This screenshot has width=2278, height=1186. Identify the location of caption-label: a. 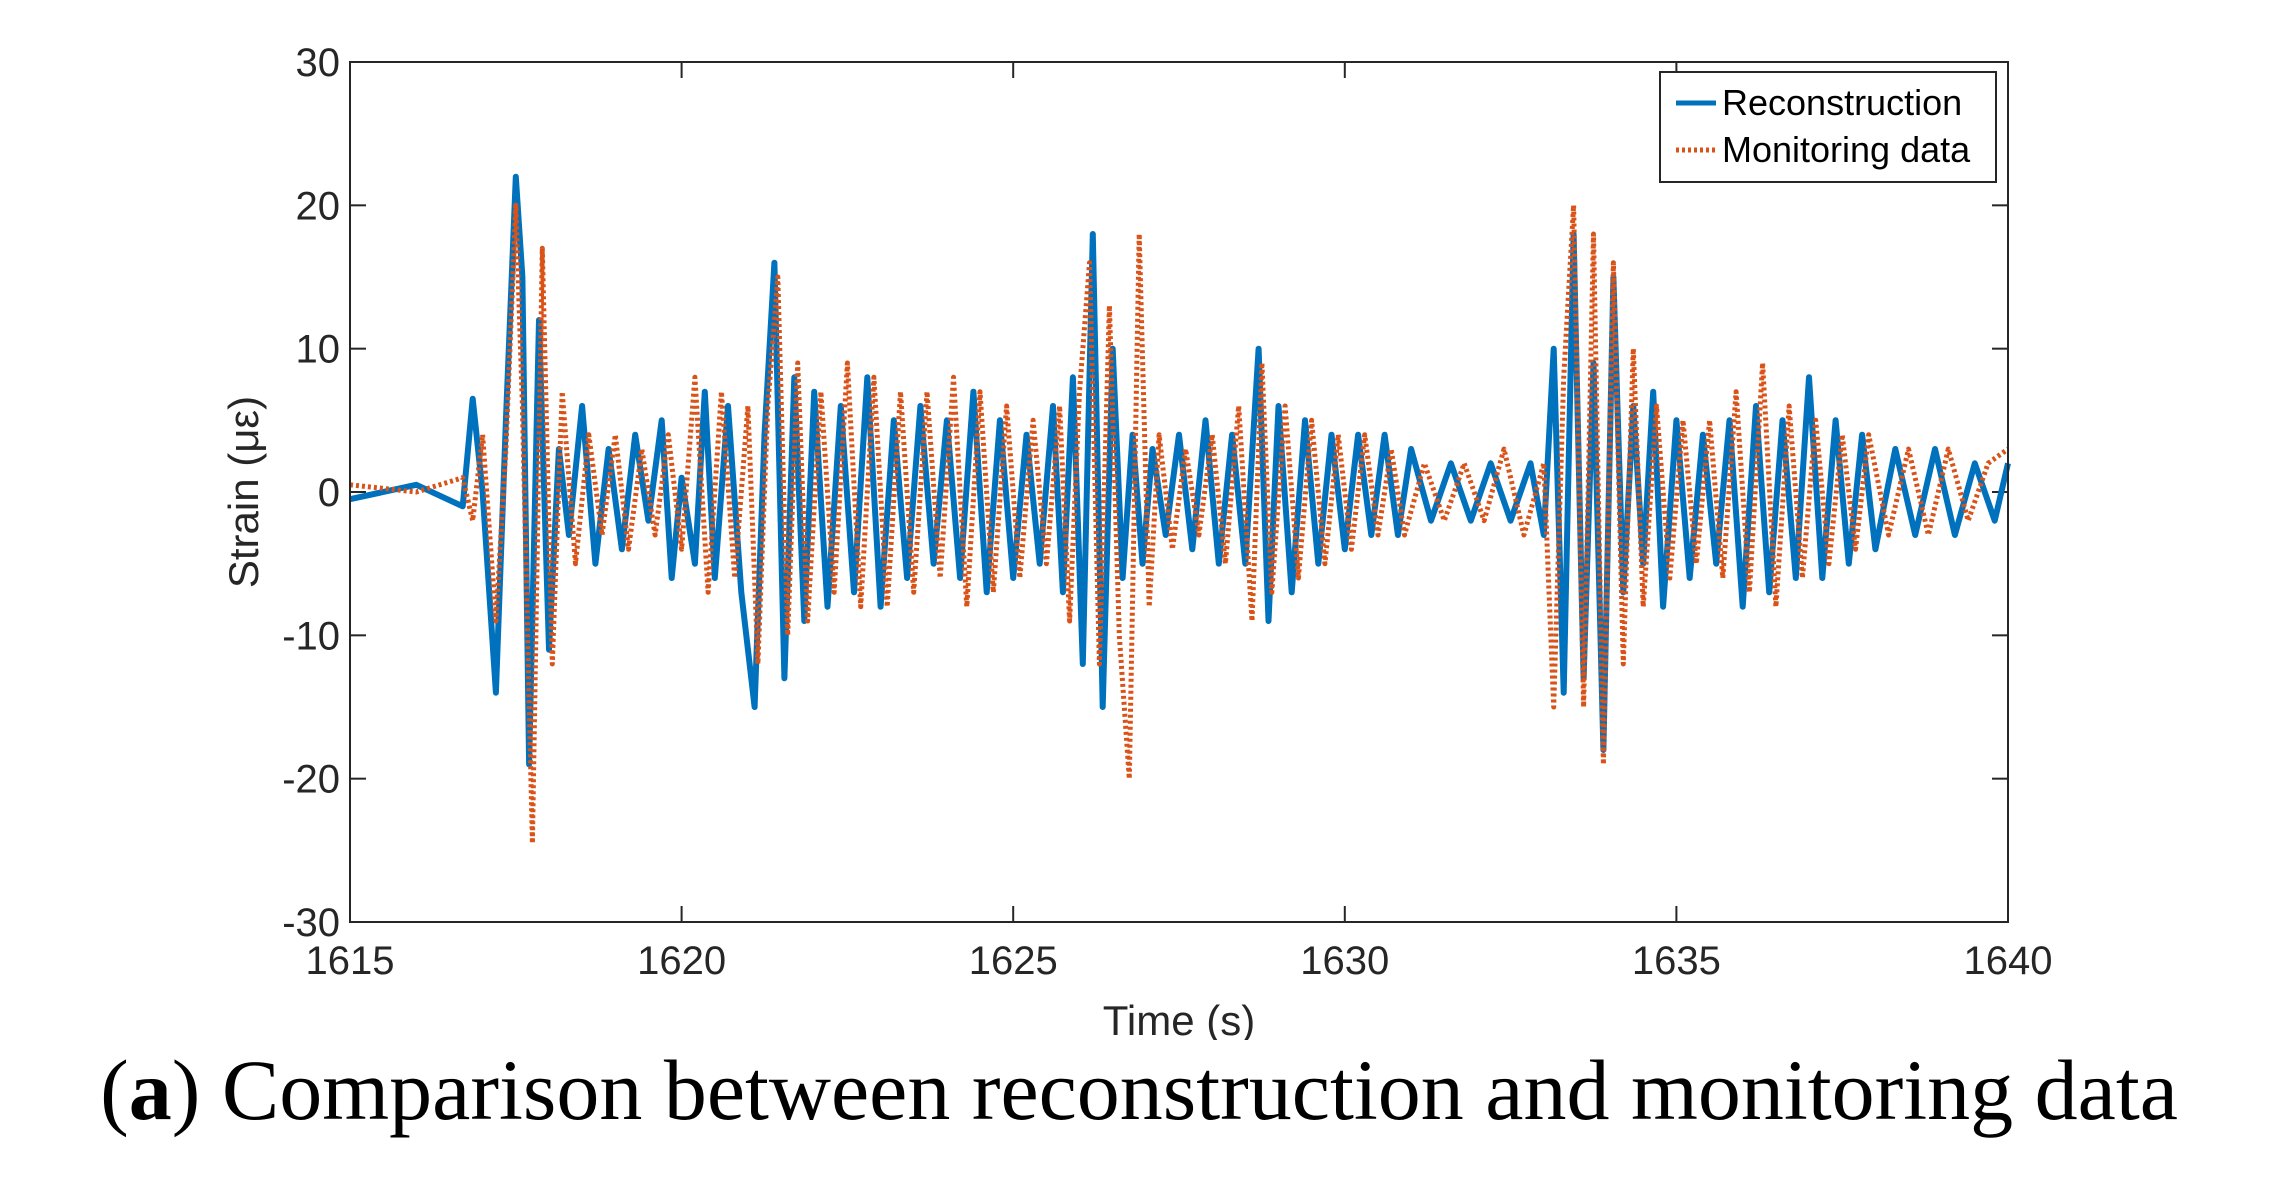
(150, 1090).